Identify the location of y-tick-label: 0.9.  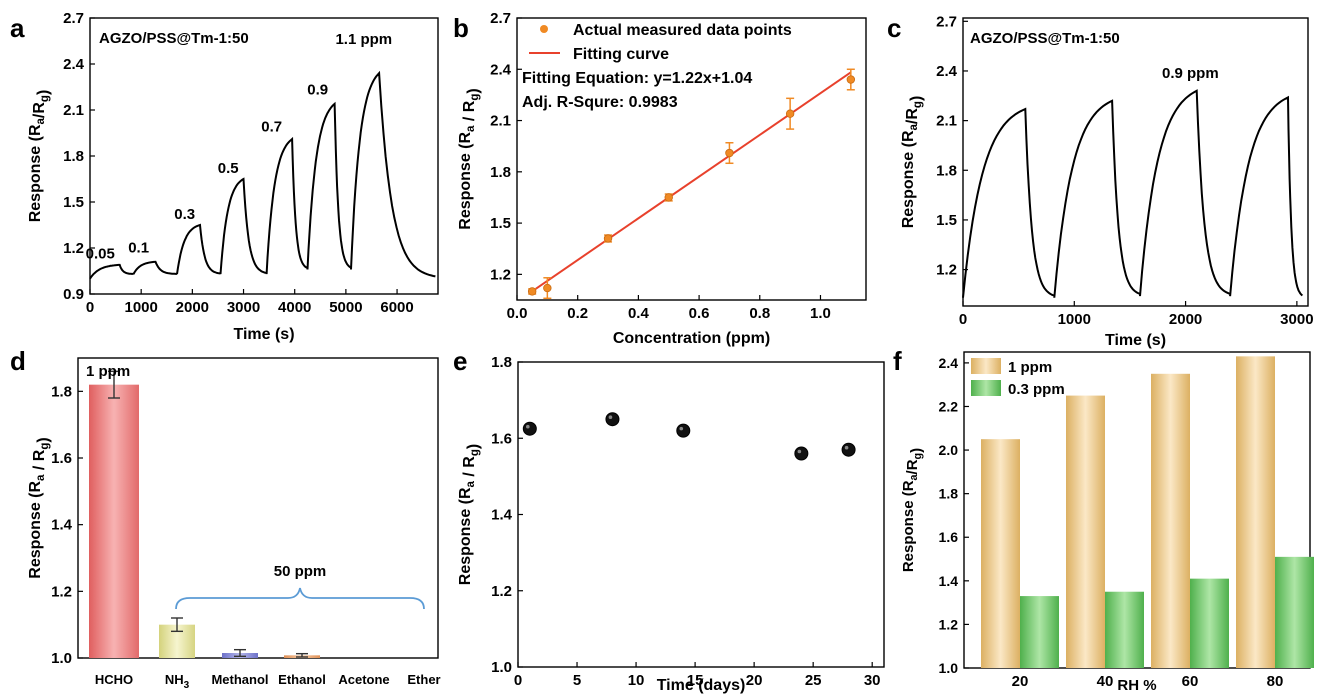
(73, 294).